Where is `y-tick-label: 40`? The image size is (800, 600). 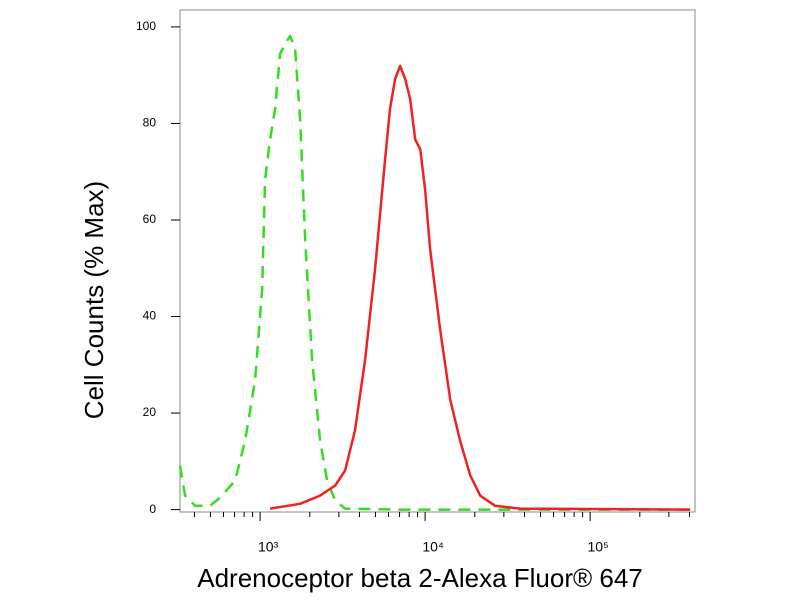 y-tick-label: 40 is located at coordinates (150, 316).